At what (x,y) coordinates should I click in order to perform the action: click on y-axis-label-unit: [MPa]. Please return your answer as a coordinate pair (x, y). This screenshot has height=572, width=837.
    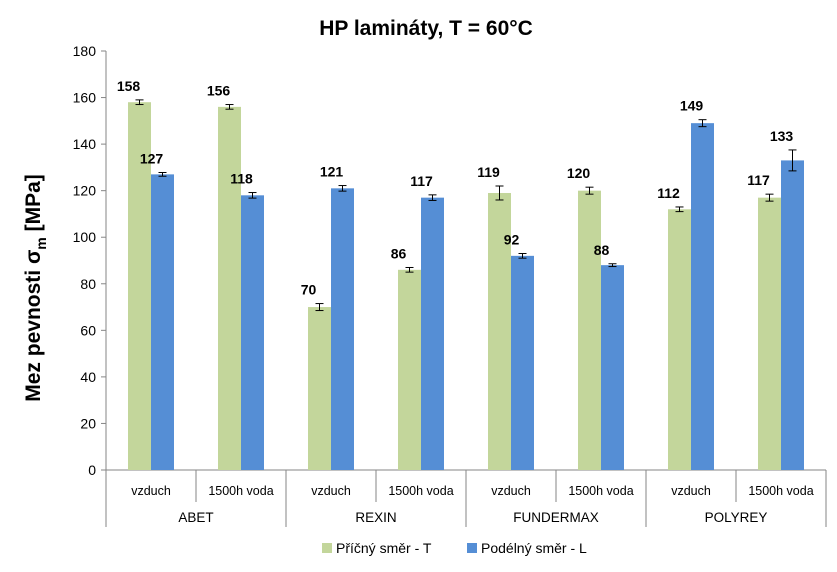
    Looking at the image, I should click on (33, 205).